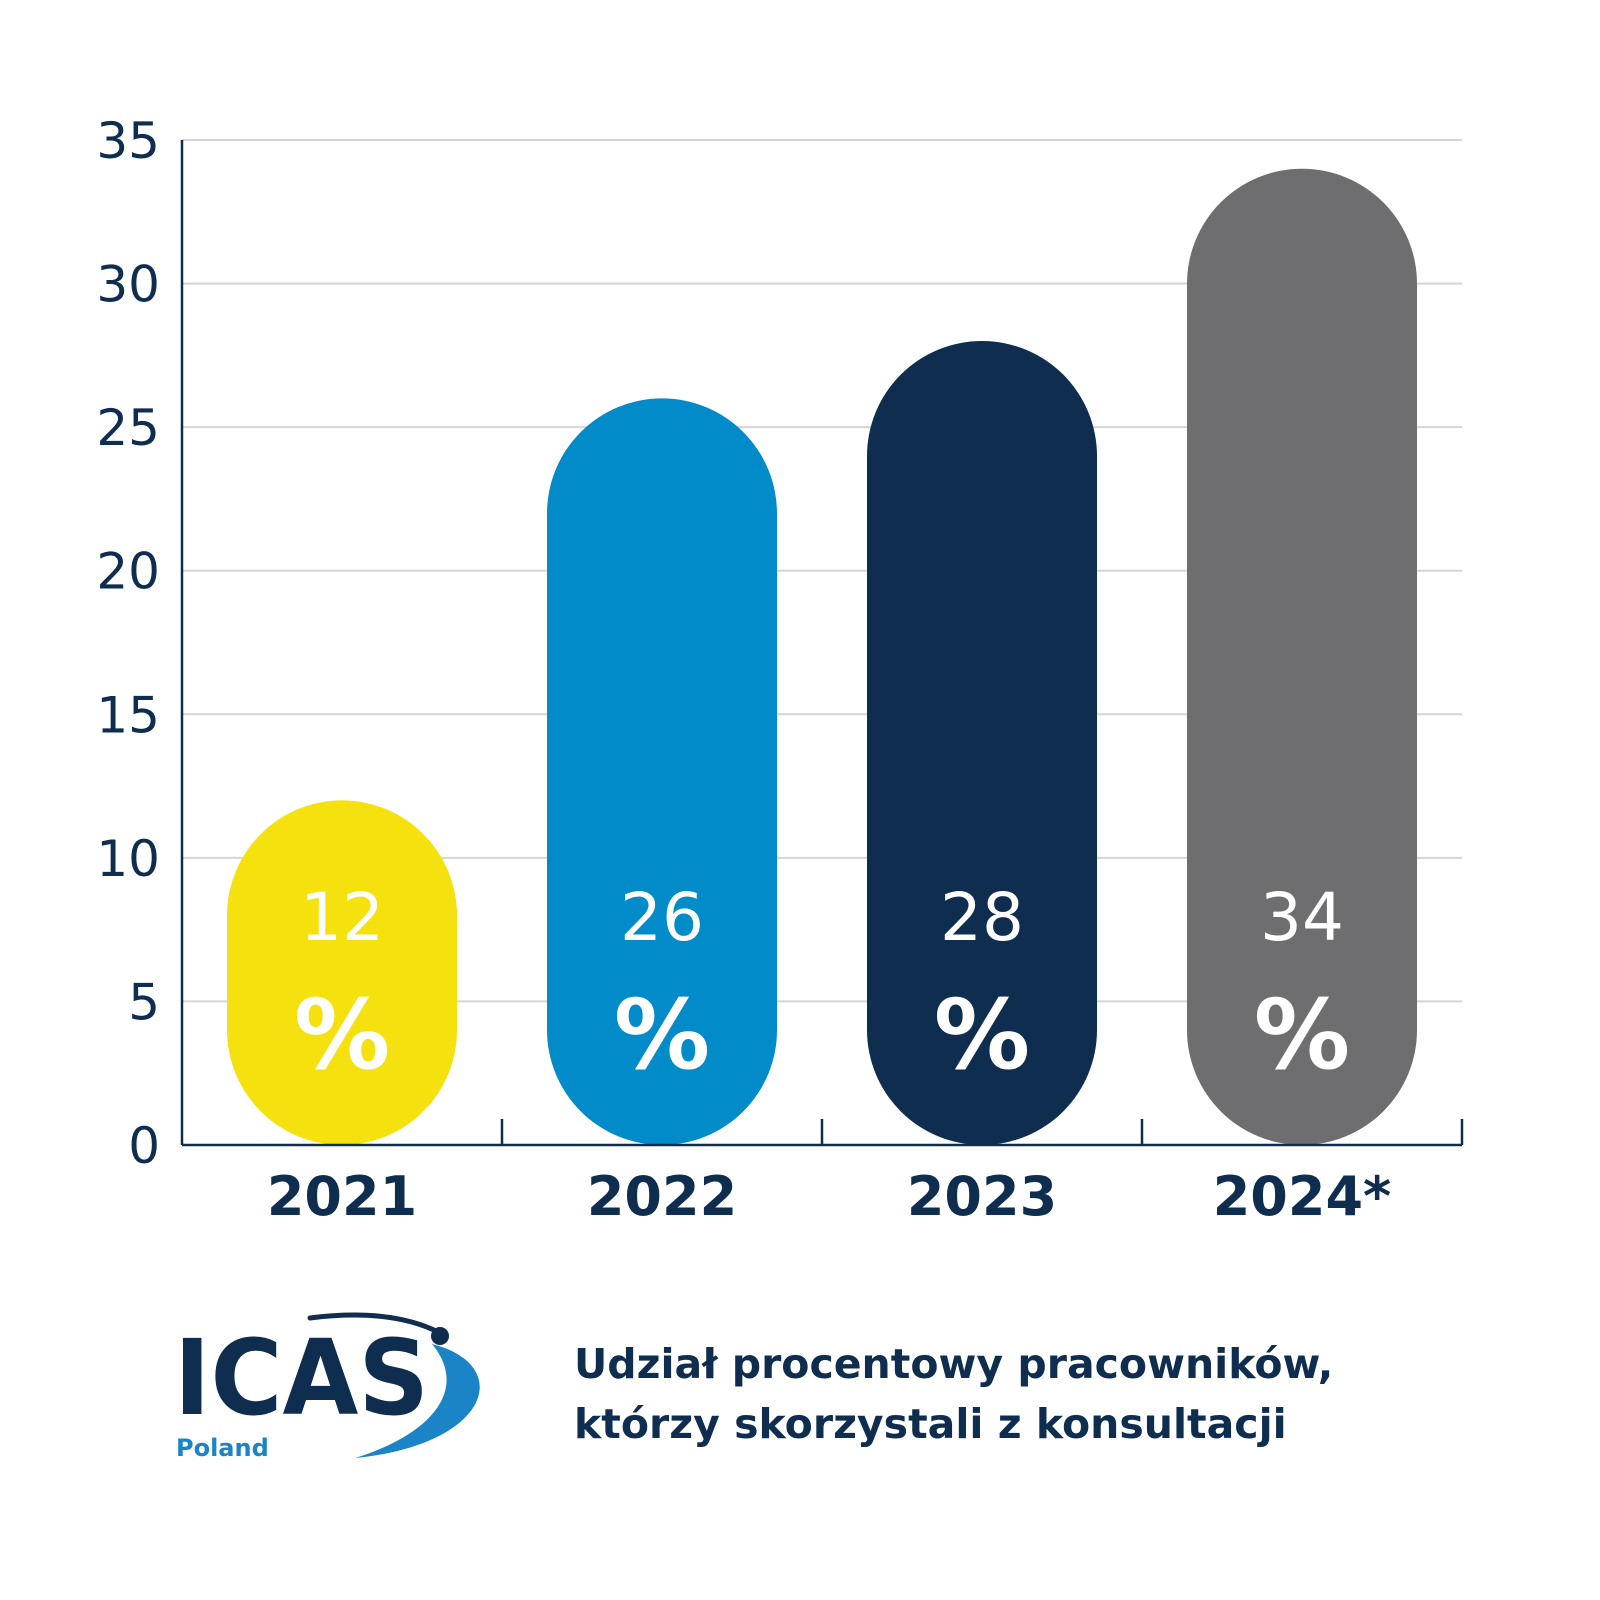 This screenshot has height=1600, width=1600. I want to click on bar-value-label: 26, so click(662, 917).